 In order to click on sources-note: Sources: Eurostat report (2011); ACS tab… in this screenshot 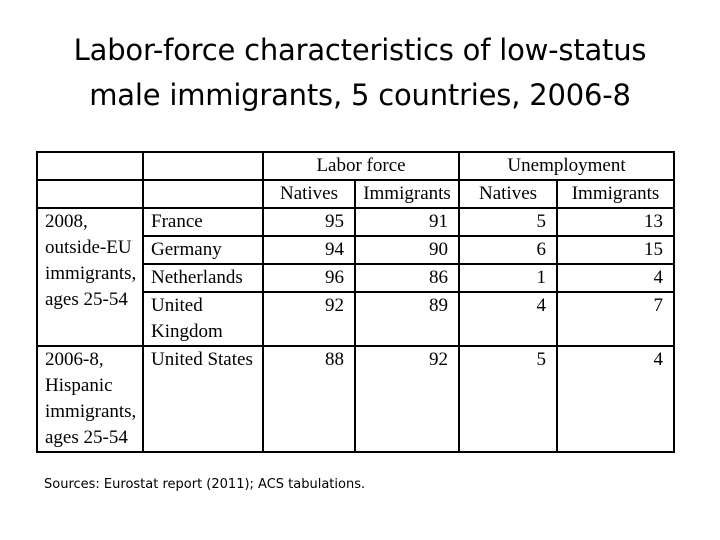, I will do `click(205, 484)`.